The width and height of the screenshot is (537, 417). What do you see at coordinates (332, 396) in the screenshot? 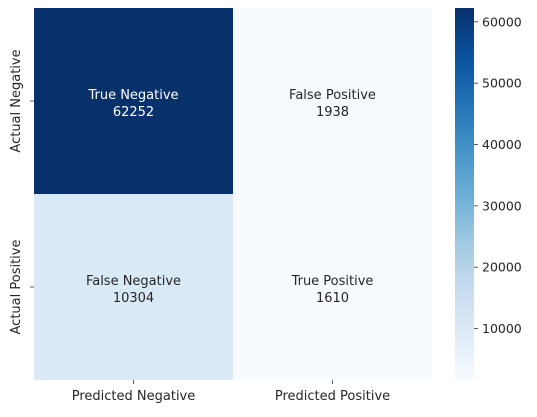
I see `x-tick-label: Predicted Positive` at bounding box center [332, 396].